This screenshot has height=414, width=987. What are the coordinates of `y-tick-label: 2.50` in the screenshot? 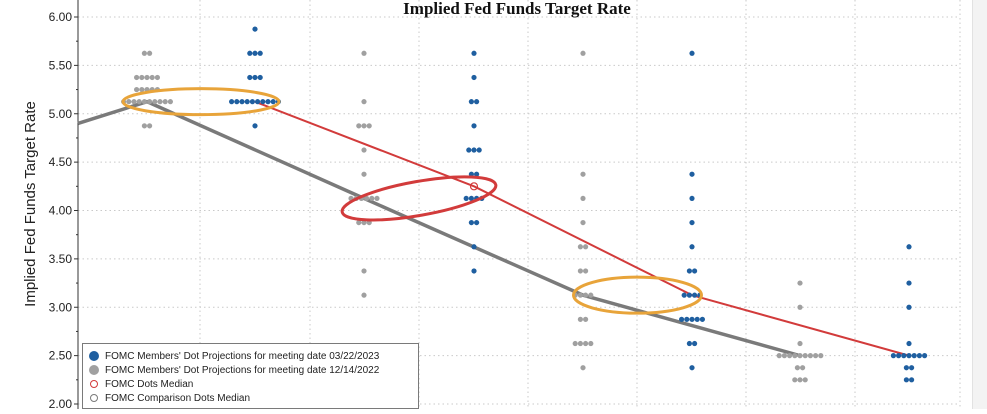 It's located at (61, 356).